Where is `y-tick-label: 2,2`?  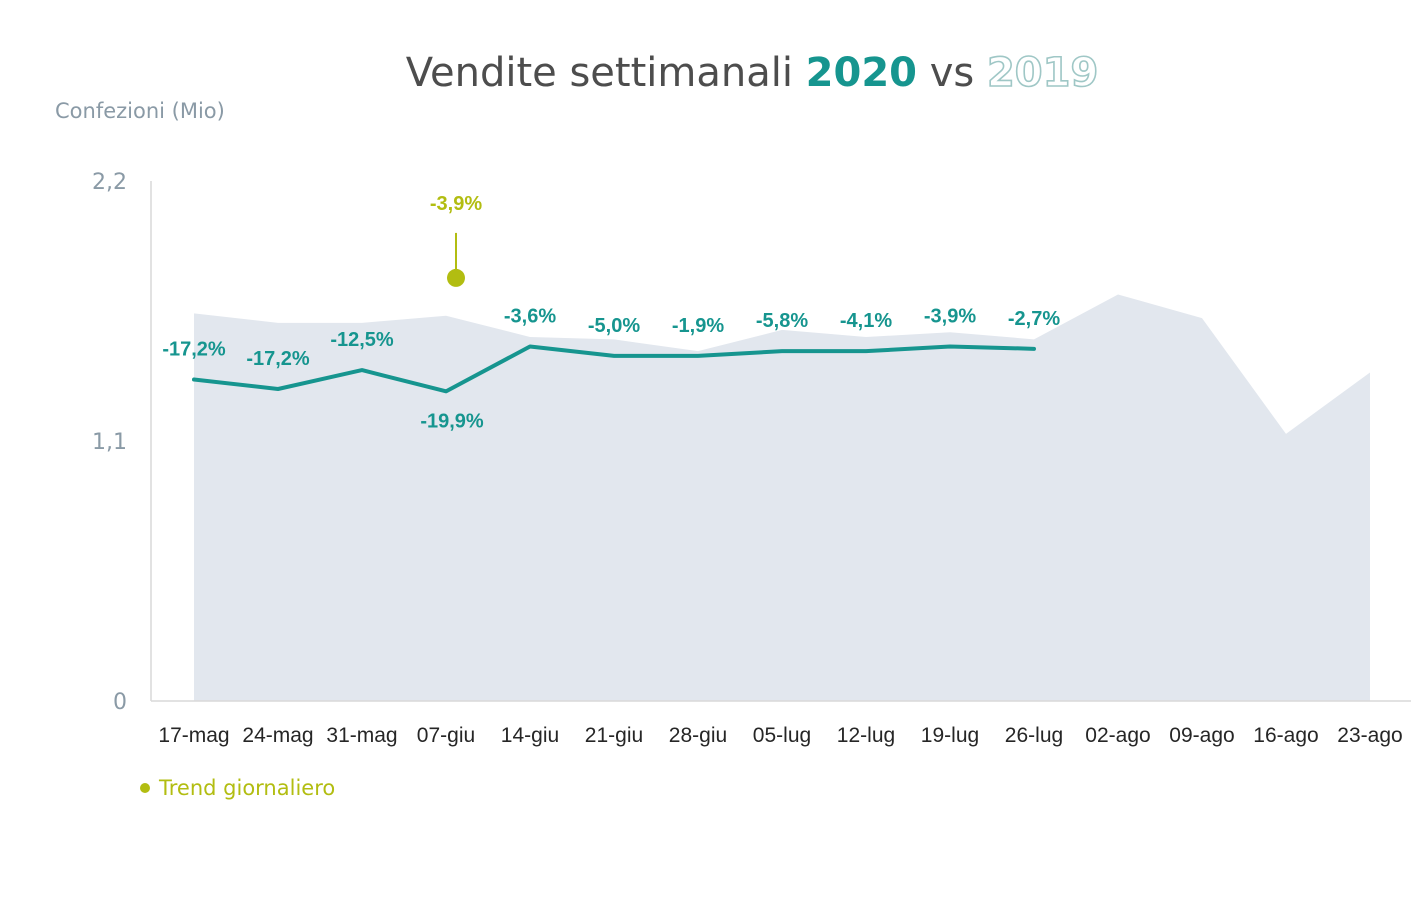 y-tick-label: 2,2 is located at coordinates (109, 182).